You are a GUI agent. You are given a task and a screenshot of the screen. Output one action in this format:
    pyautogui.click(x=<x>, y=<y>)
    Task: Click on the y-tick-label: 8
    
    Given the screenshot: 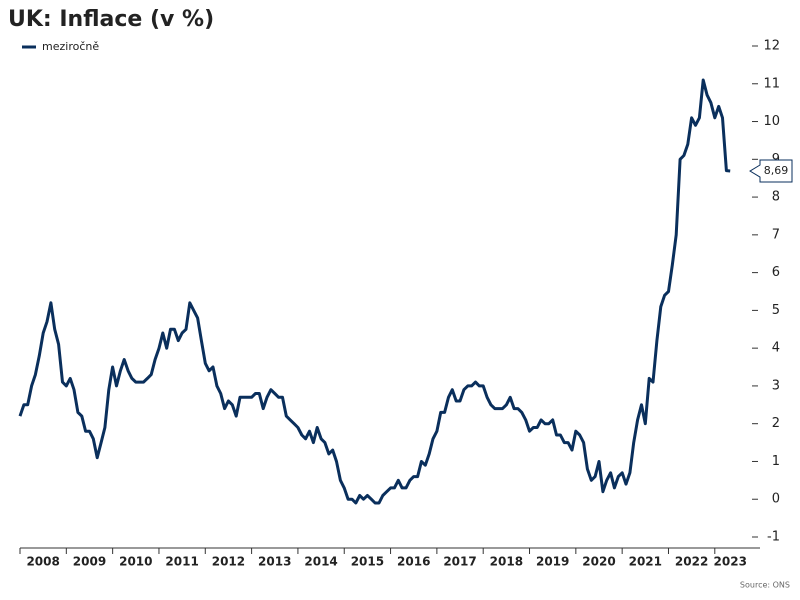 What is the action you would take?
    pyautogui.click(x=776, y=197)
    